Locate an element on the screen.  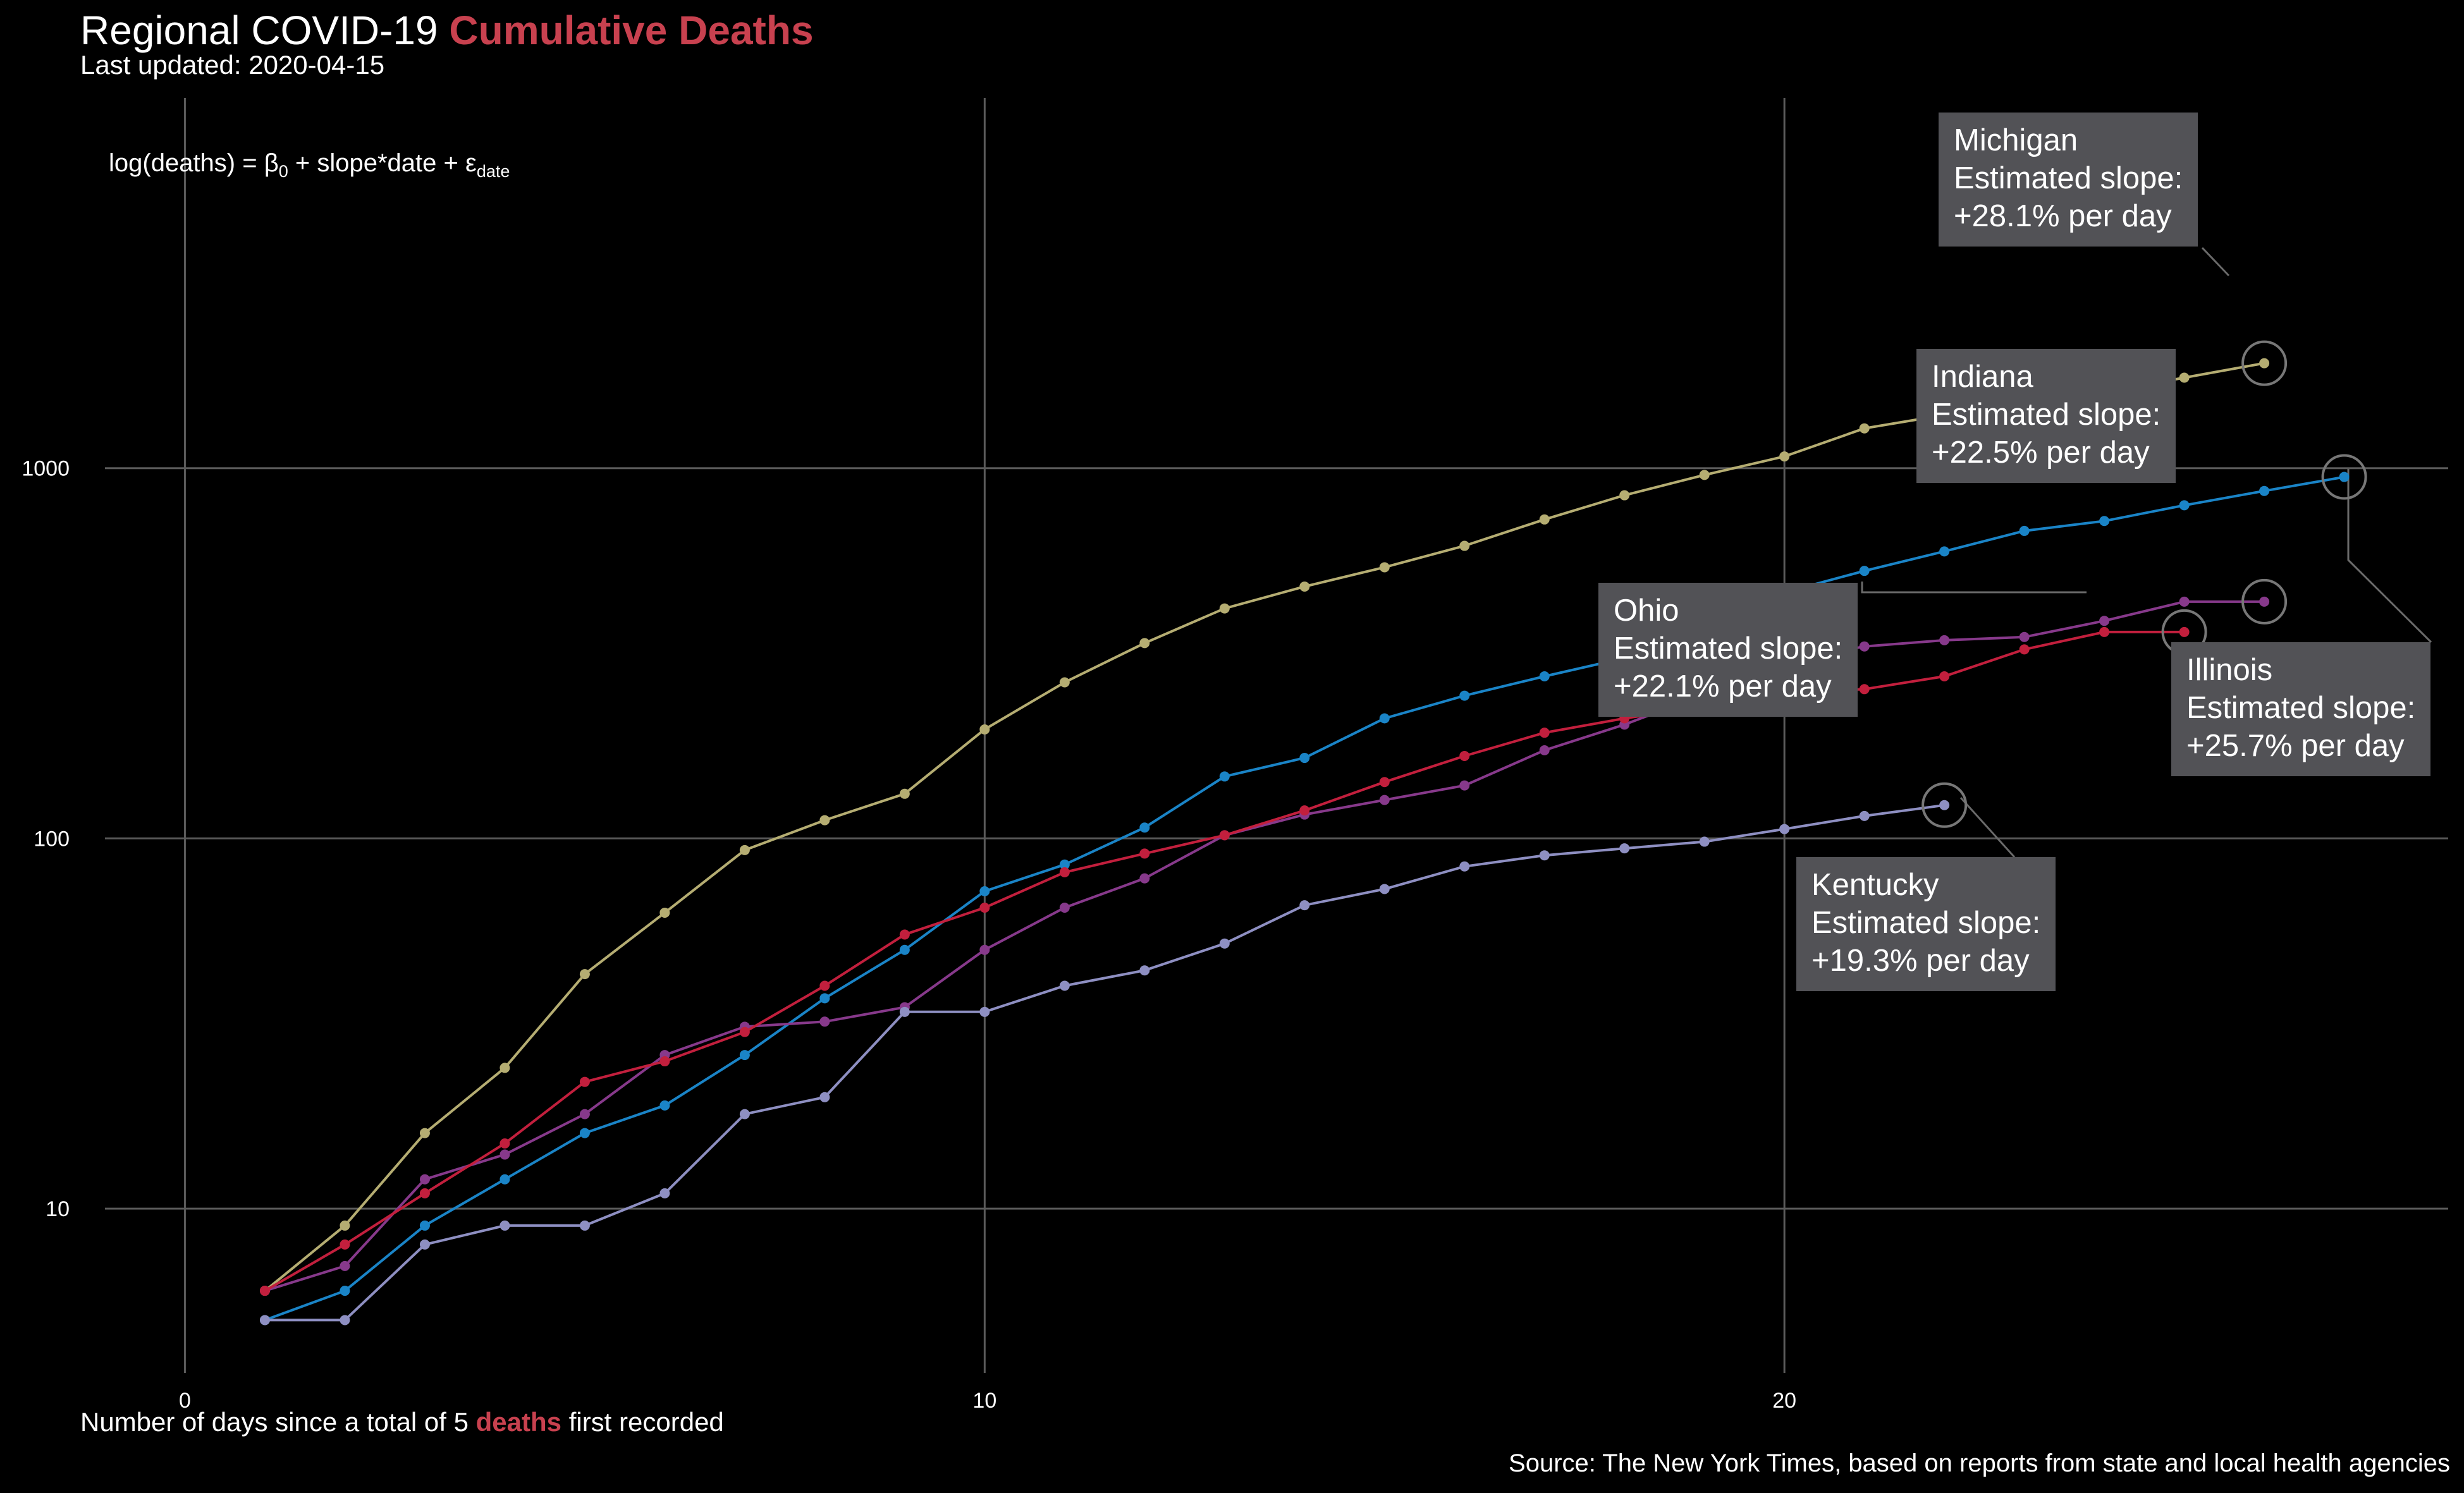
annotation-ohio: Ohio Estimated slope: +22.1% per day is located at coordinates (1728, 650).